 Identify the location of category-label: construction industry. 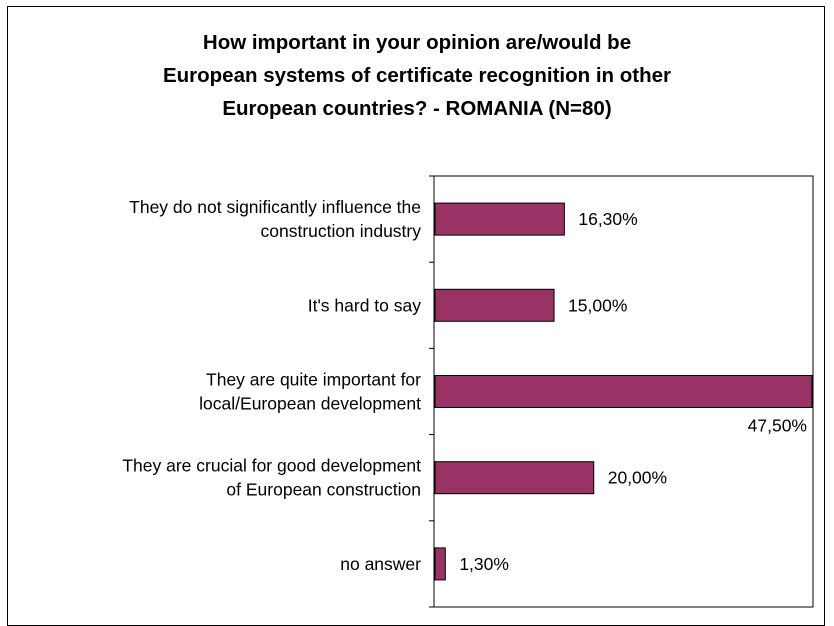
(341, 231).